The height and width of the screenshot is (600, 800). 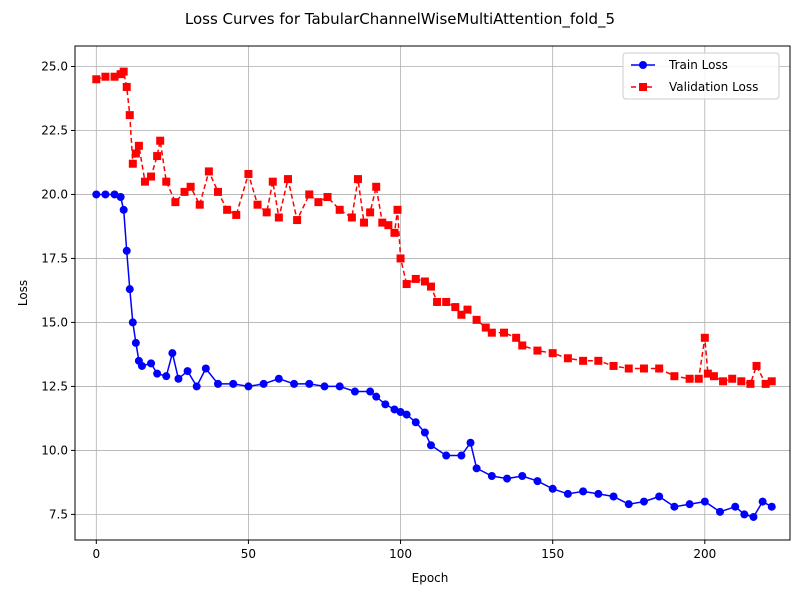 What do you see at coordinates (698, 65) in the screenshot?
I see `legend-label: Train Loss` at bounding box center [698, 65].